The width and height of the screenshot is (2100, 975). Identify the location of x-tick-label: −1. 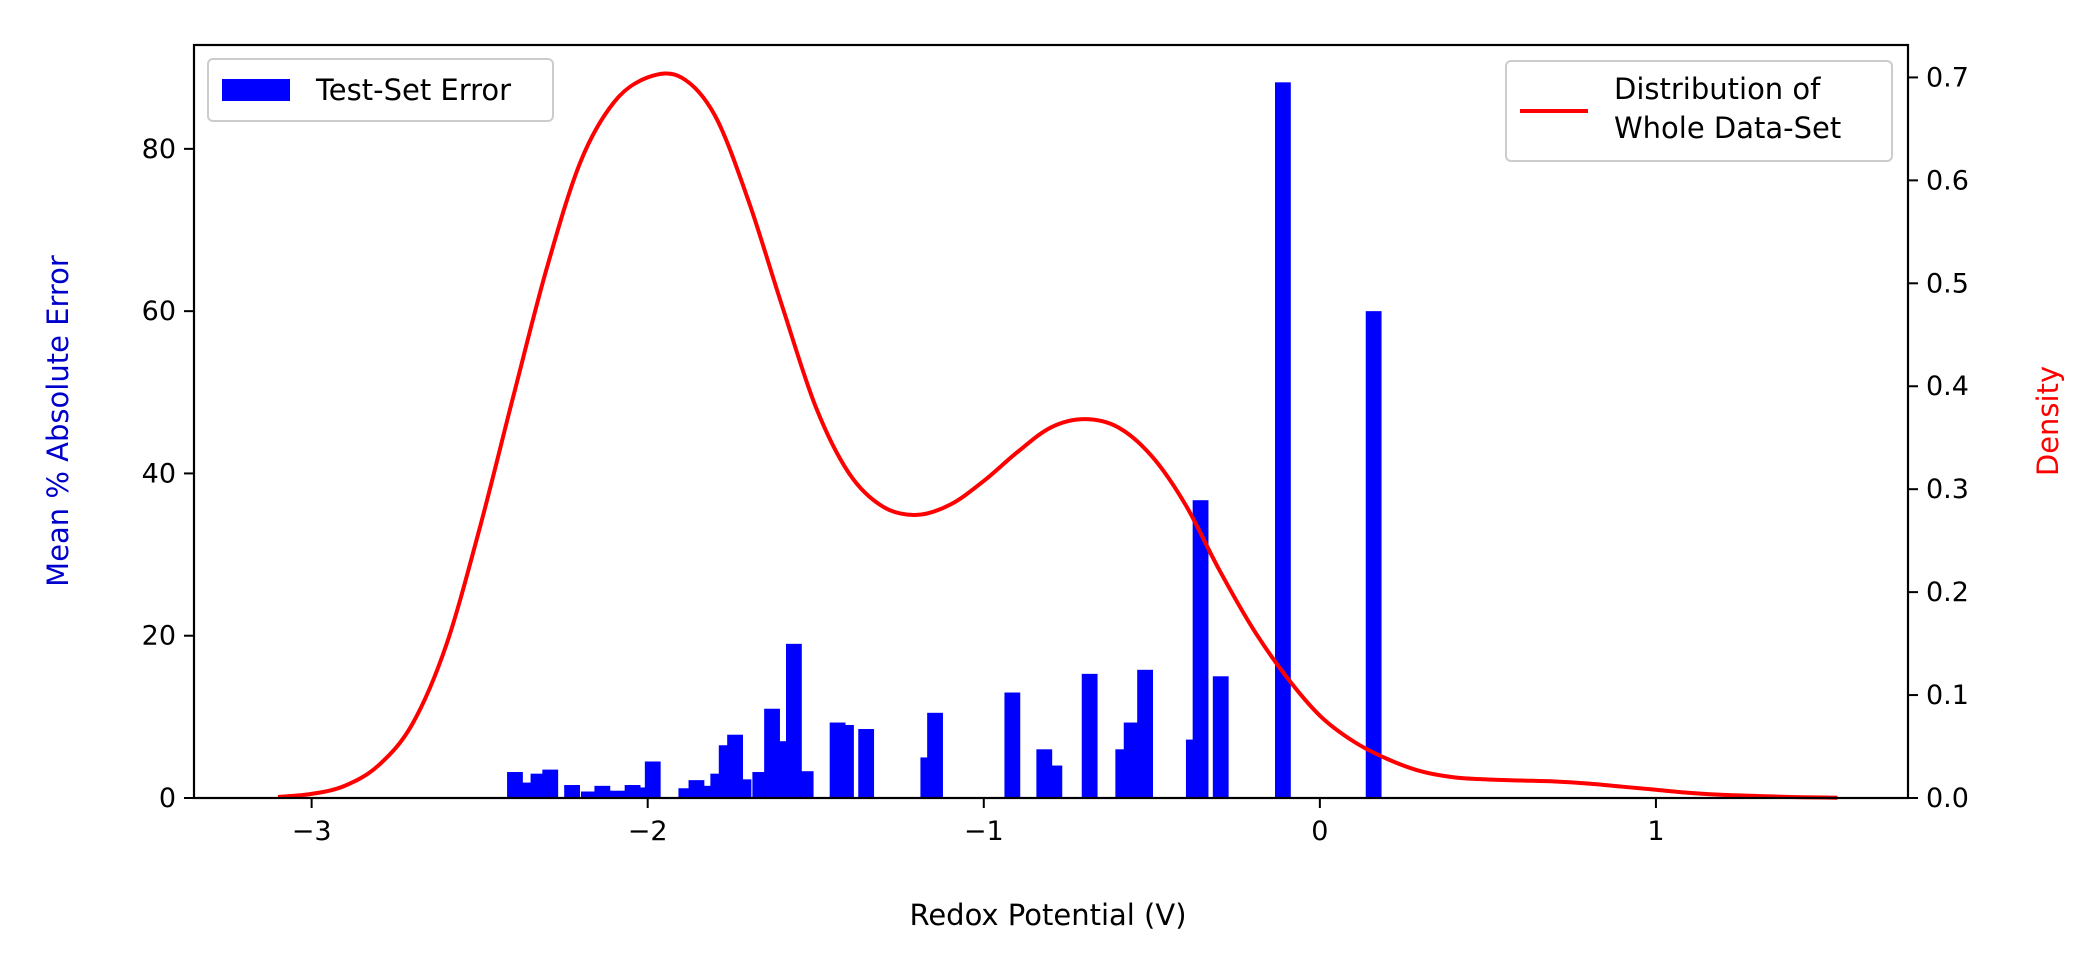
(984, 831).